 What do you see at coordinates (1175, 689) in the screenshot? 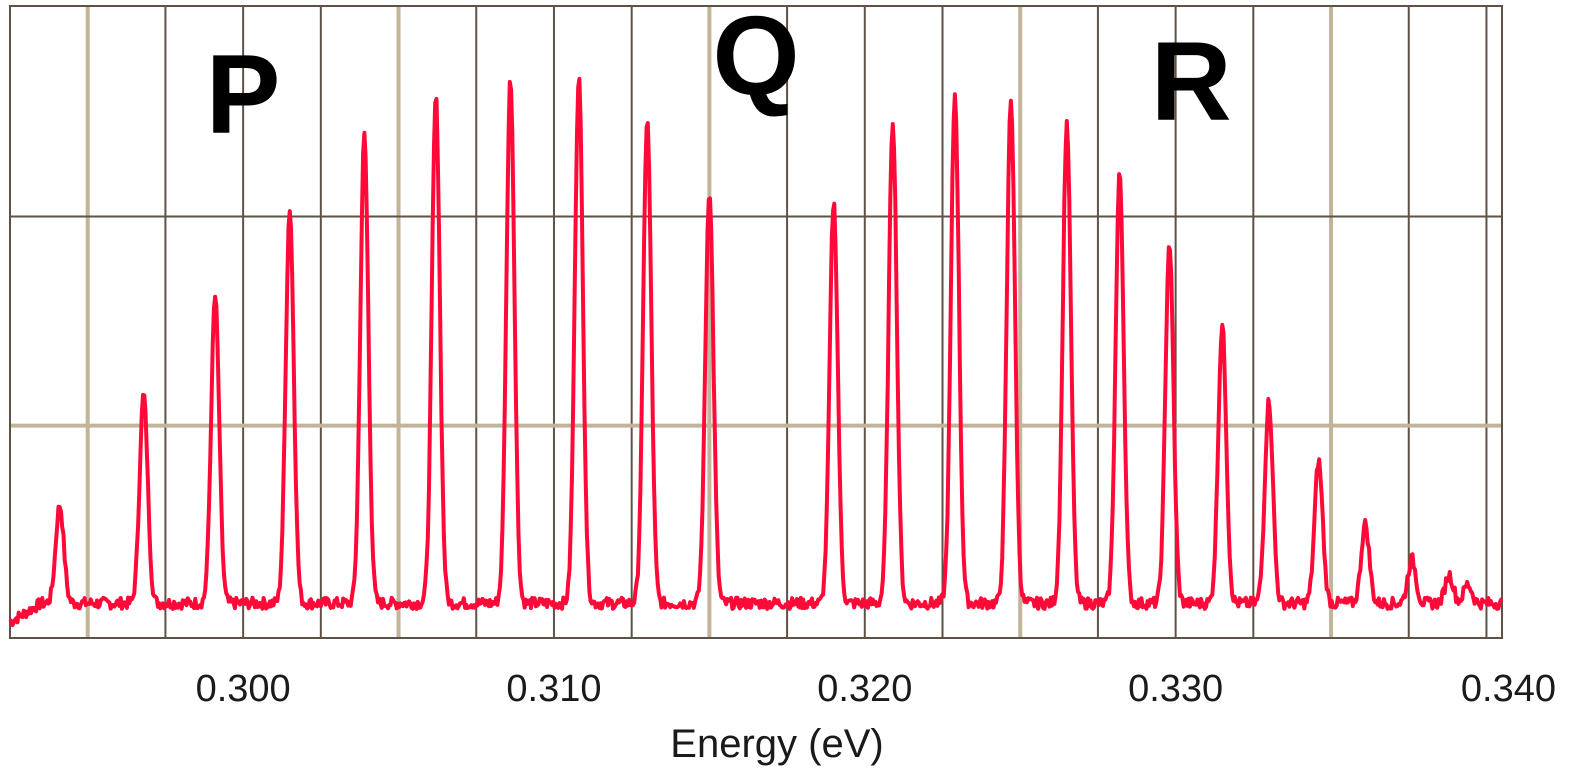
I see `x-tick-label: 0.330` at bounding box center [1175, 689].